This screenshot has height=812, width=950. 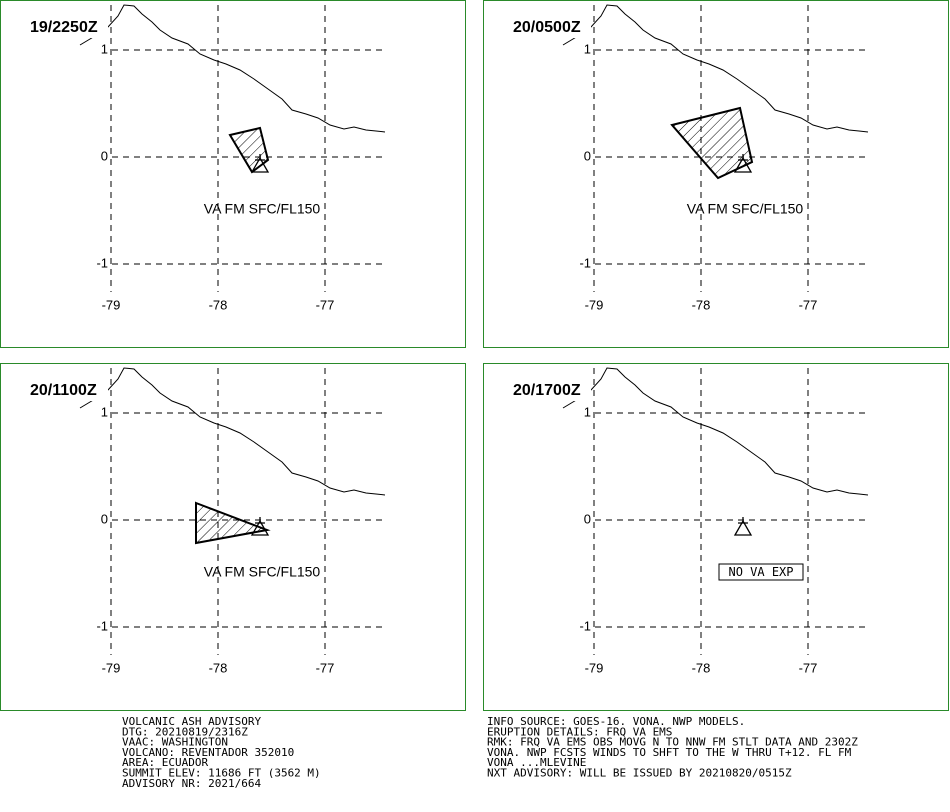 What do you see at coordinates (63, 390) in the screenshot?
I see `valid-time: 20/1100Z` at bounding box center [63, 390].